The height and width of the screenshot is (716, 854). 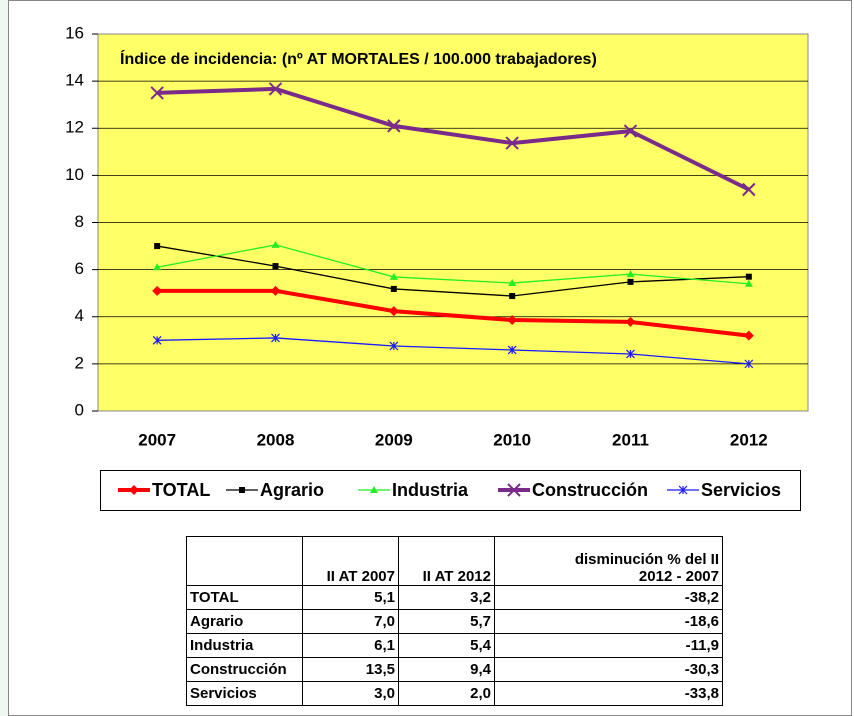 What do you see at coordinates (741, 490) in the screenshot?
I see `legend-label: Servicios` at bounding box center [741, 490].